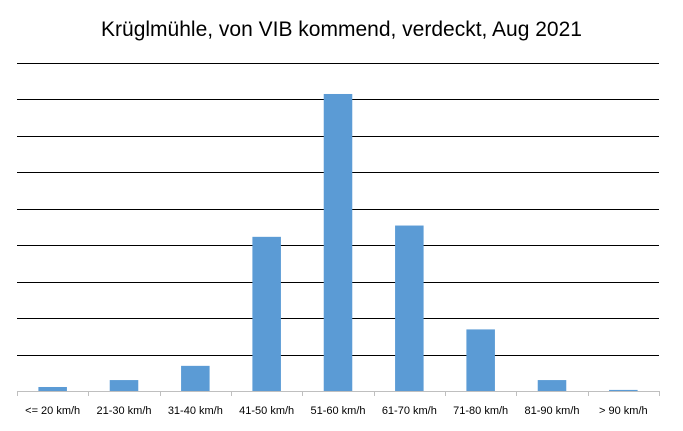 The image size is (683, 431). I want to click on x-tick-label: 71-80 km/h, so click(480, 411).